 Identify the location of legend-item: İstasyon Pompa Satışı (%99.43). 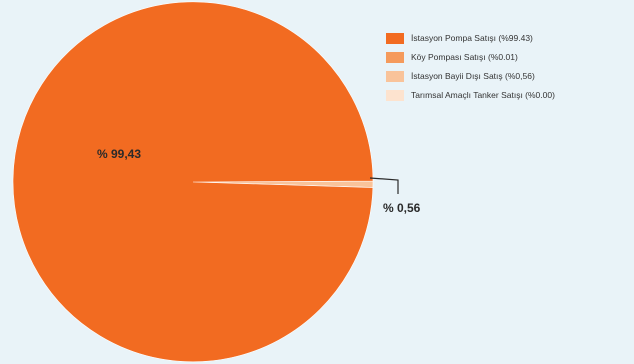
(470, 38).